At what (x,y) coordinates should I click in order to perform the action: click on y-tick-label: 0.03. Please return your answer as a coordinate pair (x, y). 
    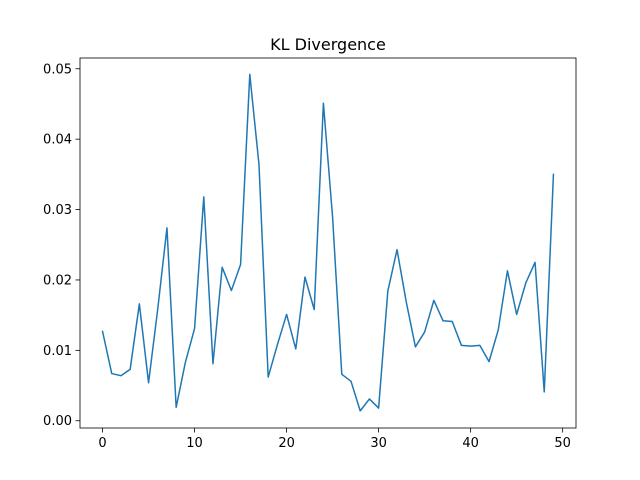
    Looking at the image, I should click on (57, 210).